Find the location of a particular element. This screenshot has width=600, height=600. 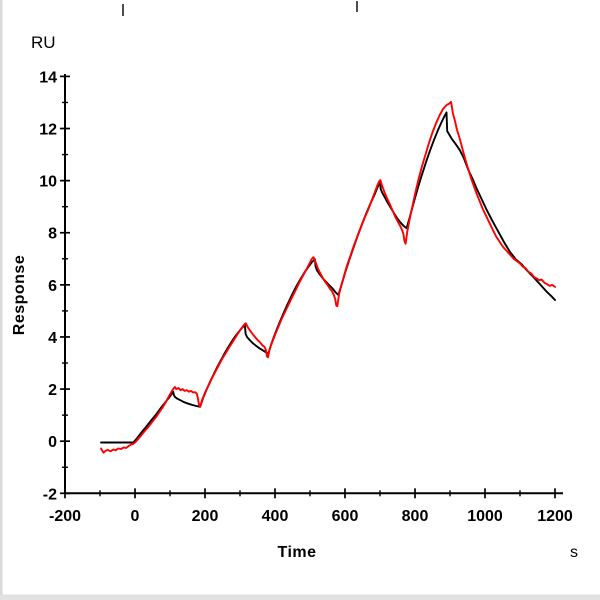

x-axis-title: Time is located at coordinates (296, 552).